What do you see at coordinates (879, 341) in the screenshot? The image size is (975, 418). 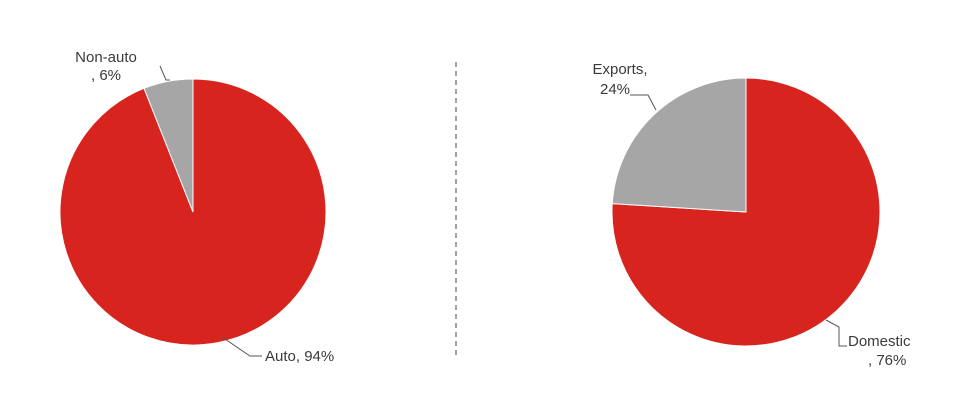 I see `data-label-domestic-line1: Domestic` at bounding box center [879, 341].